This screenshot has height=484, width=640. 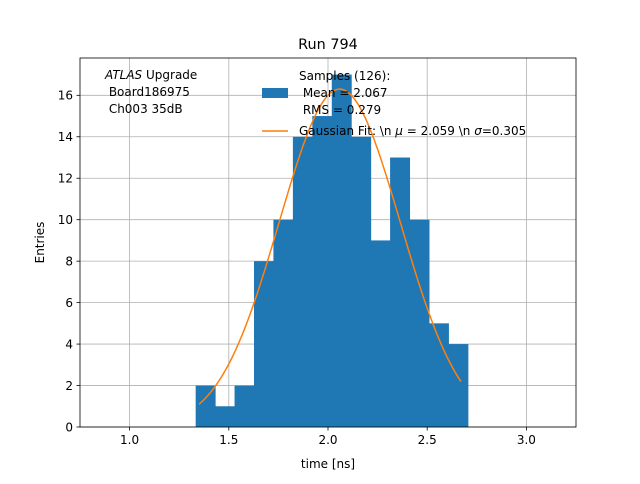 I want to click on x-tick-label: 2.5, so click(x=427, y=440).